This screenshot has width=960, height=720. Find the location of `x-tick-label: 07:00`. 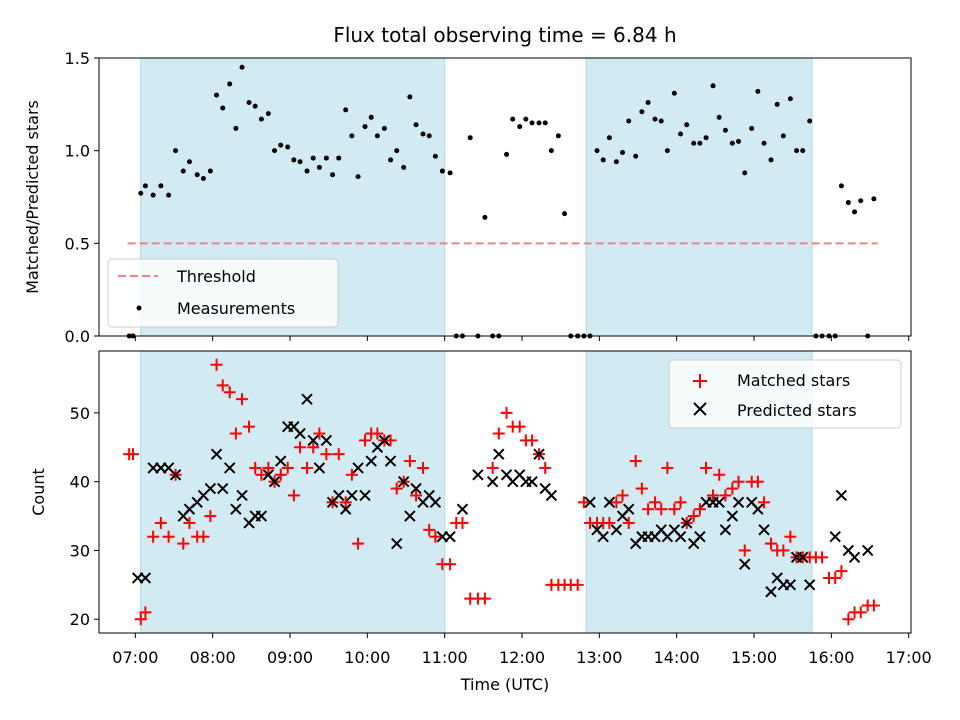

x-tick-label: 07:00 is located at coordinates (135, 657).